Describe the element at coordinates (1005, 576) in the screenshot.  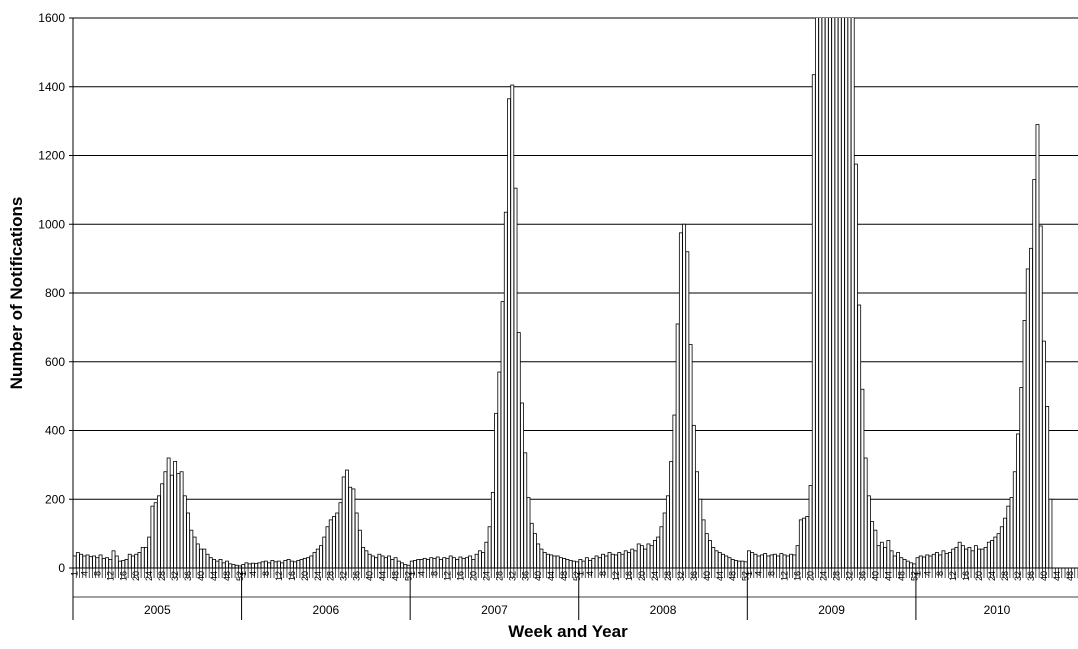
I see `week-label: 28` at that location.